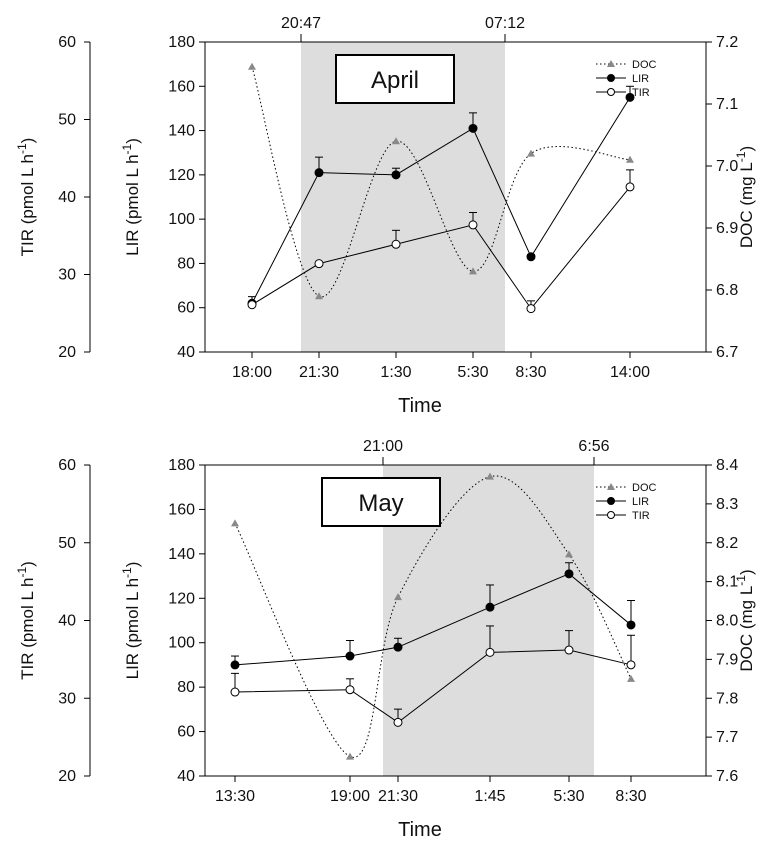 The width and height of the screenshot is (760, 843). What do you see at coordinates (186, 687) in the screenshot?
I see `lir-tick-label: 80` at bounding box center [186, 687].